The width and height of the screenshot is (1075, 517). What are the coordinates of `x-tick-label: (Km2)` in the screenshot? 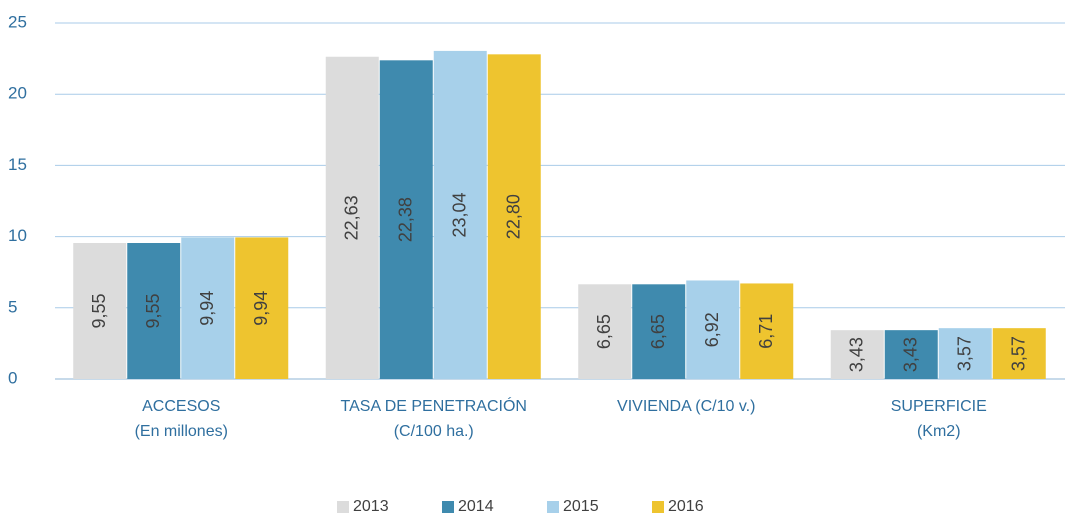 It's located at (939, 431).